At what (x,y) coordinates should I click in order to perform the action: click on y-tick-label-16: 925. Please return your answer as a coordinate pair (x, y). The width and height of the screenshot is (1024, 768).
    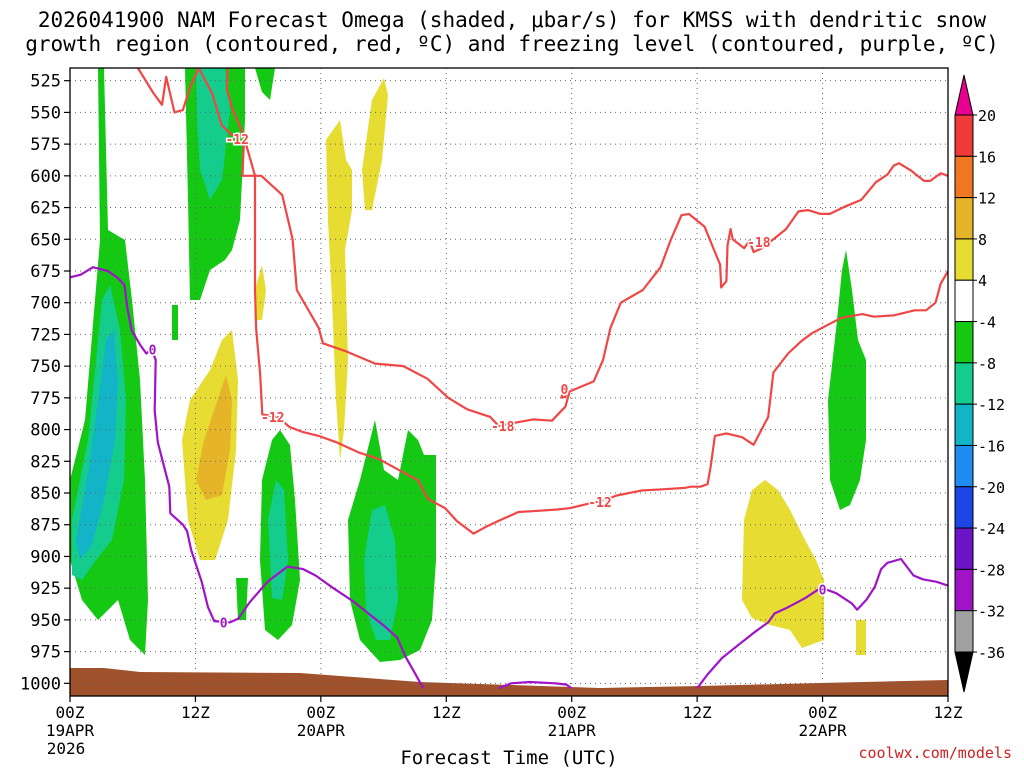
    Looking at the image, I should click on (45, 589).